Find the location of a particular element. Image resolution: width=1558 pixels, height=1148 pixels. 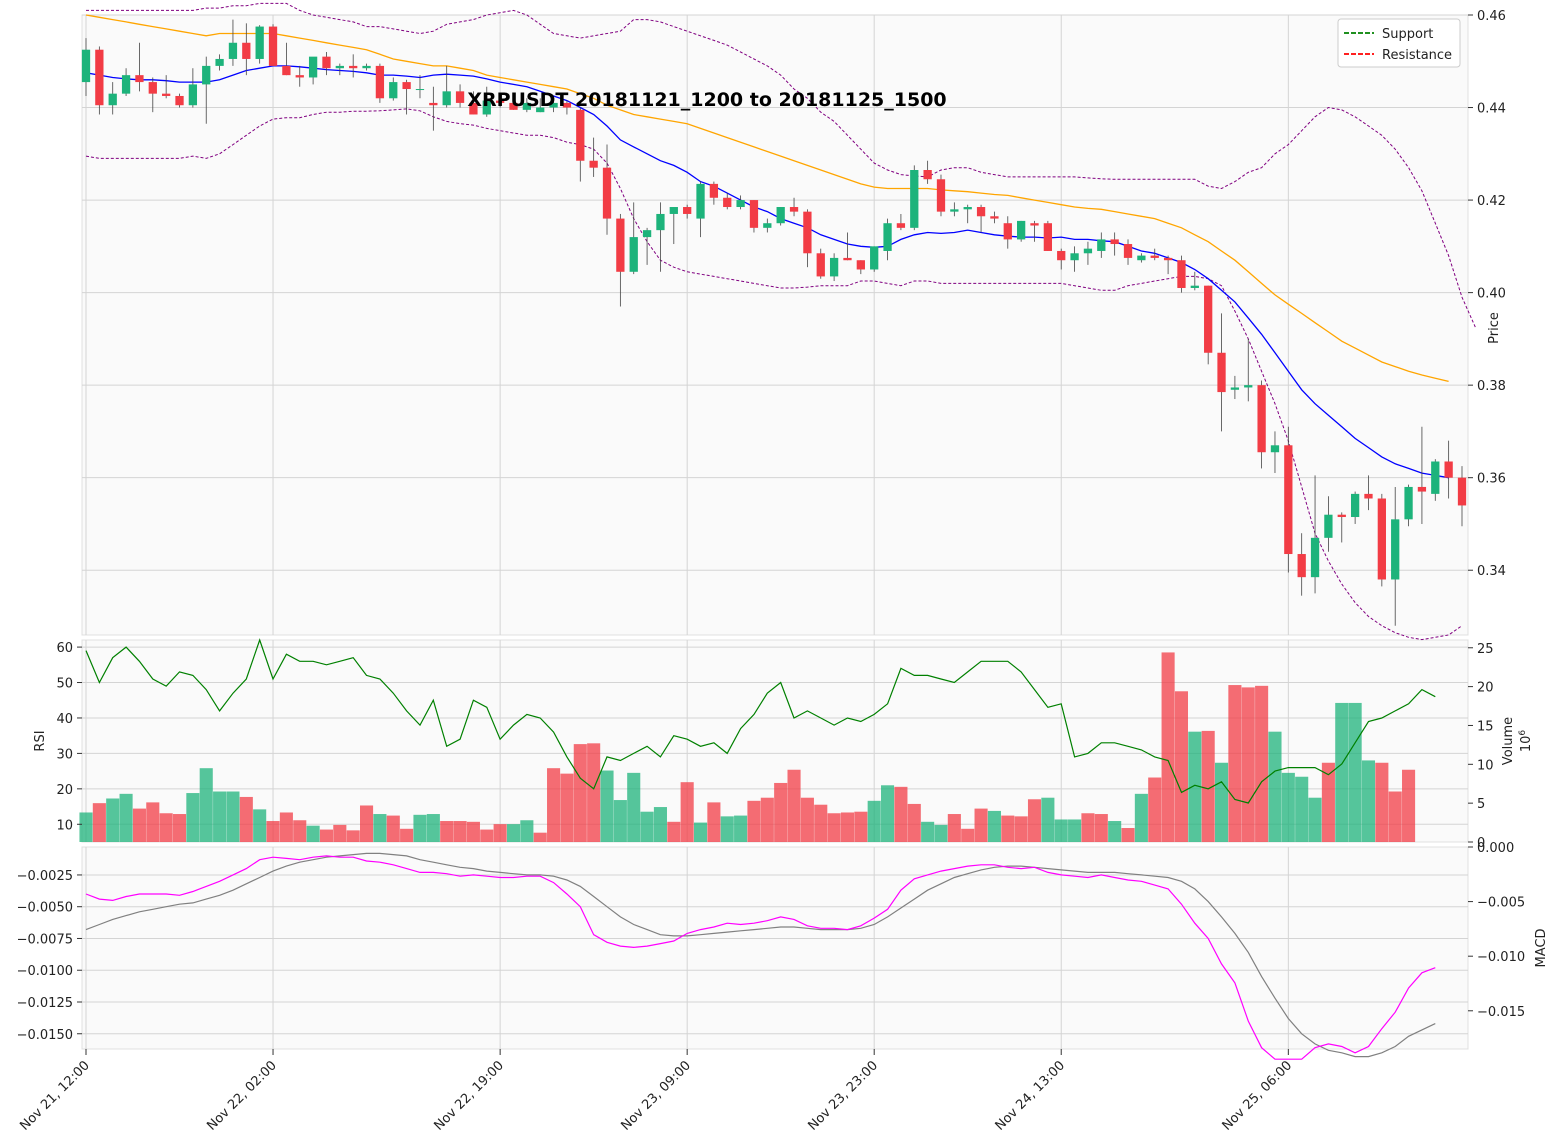

macd-tick-label: −0.0050 is located at coordinates (45, 908).